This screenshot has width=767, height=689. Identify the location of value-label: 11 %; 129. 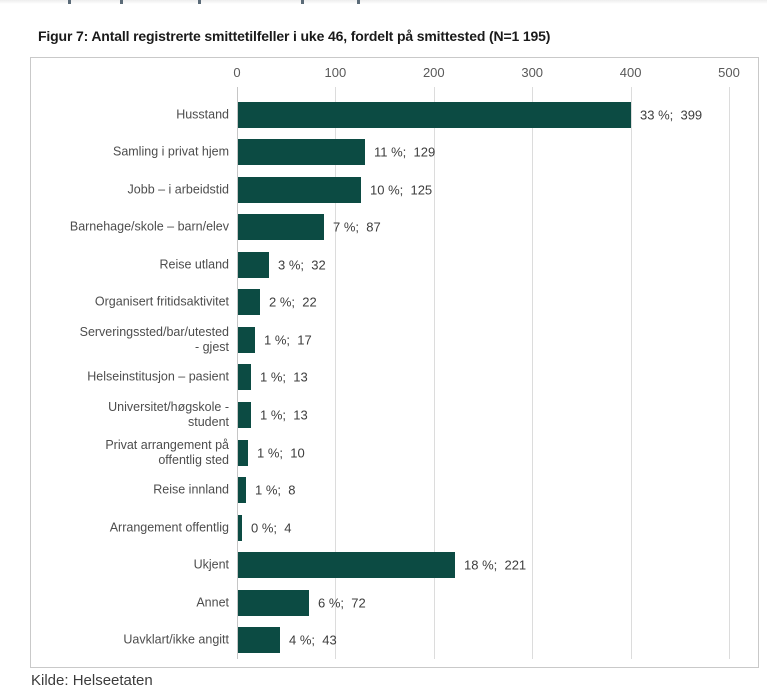
(405, 152).